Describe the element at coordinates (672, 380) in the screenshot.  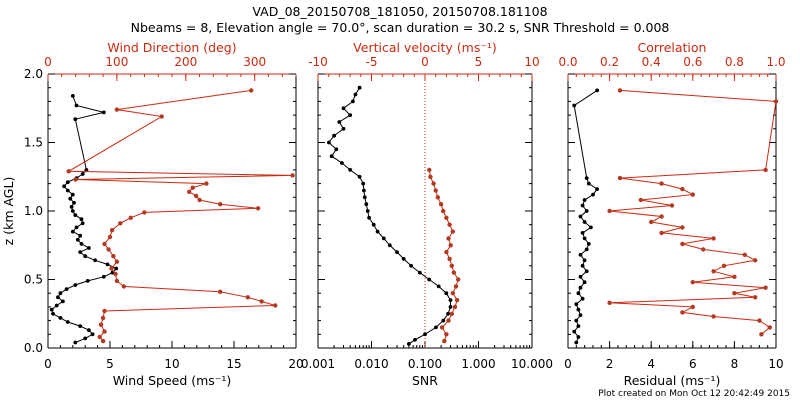
I see `x-bottom-axis-label: Residual (ms⁻¹)` at that location.